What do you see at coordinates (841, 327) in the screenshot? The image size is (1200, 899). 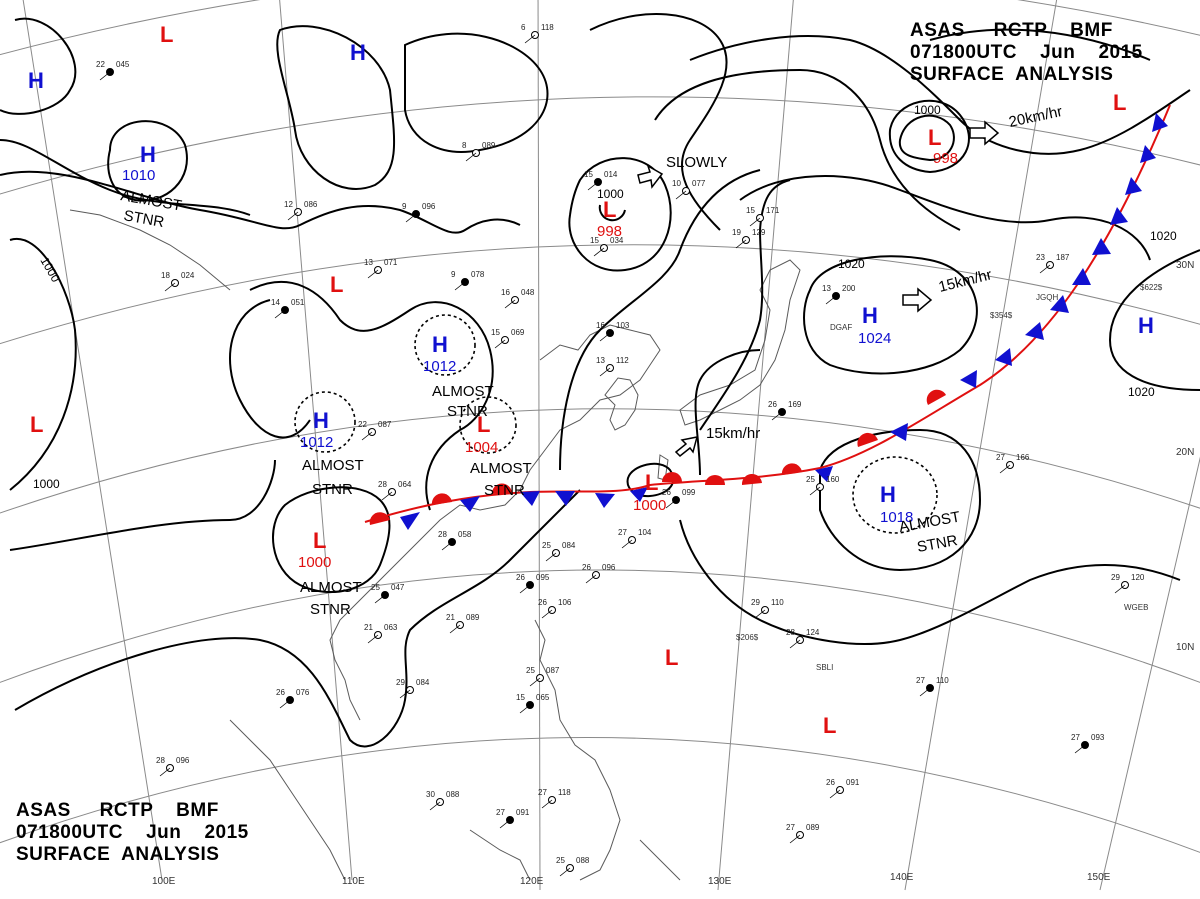 I see `ship-id: DGAF` at bounding box center [841, 327].